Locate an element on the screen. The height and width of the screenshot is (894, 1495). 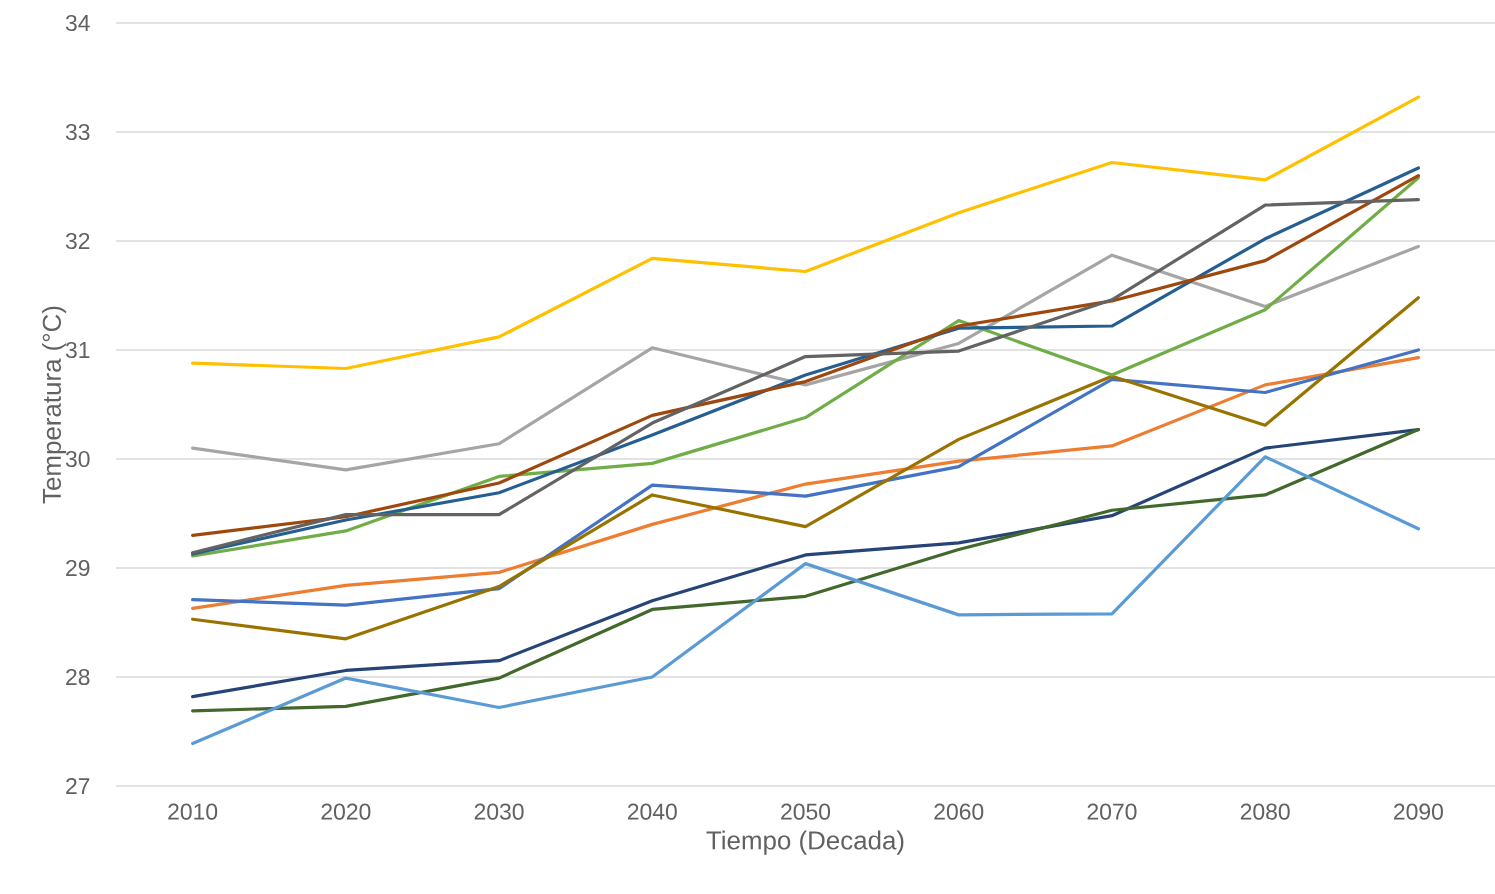
x-tick-label: 2070 is located at coordinates (1112, 811).